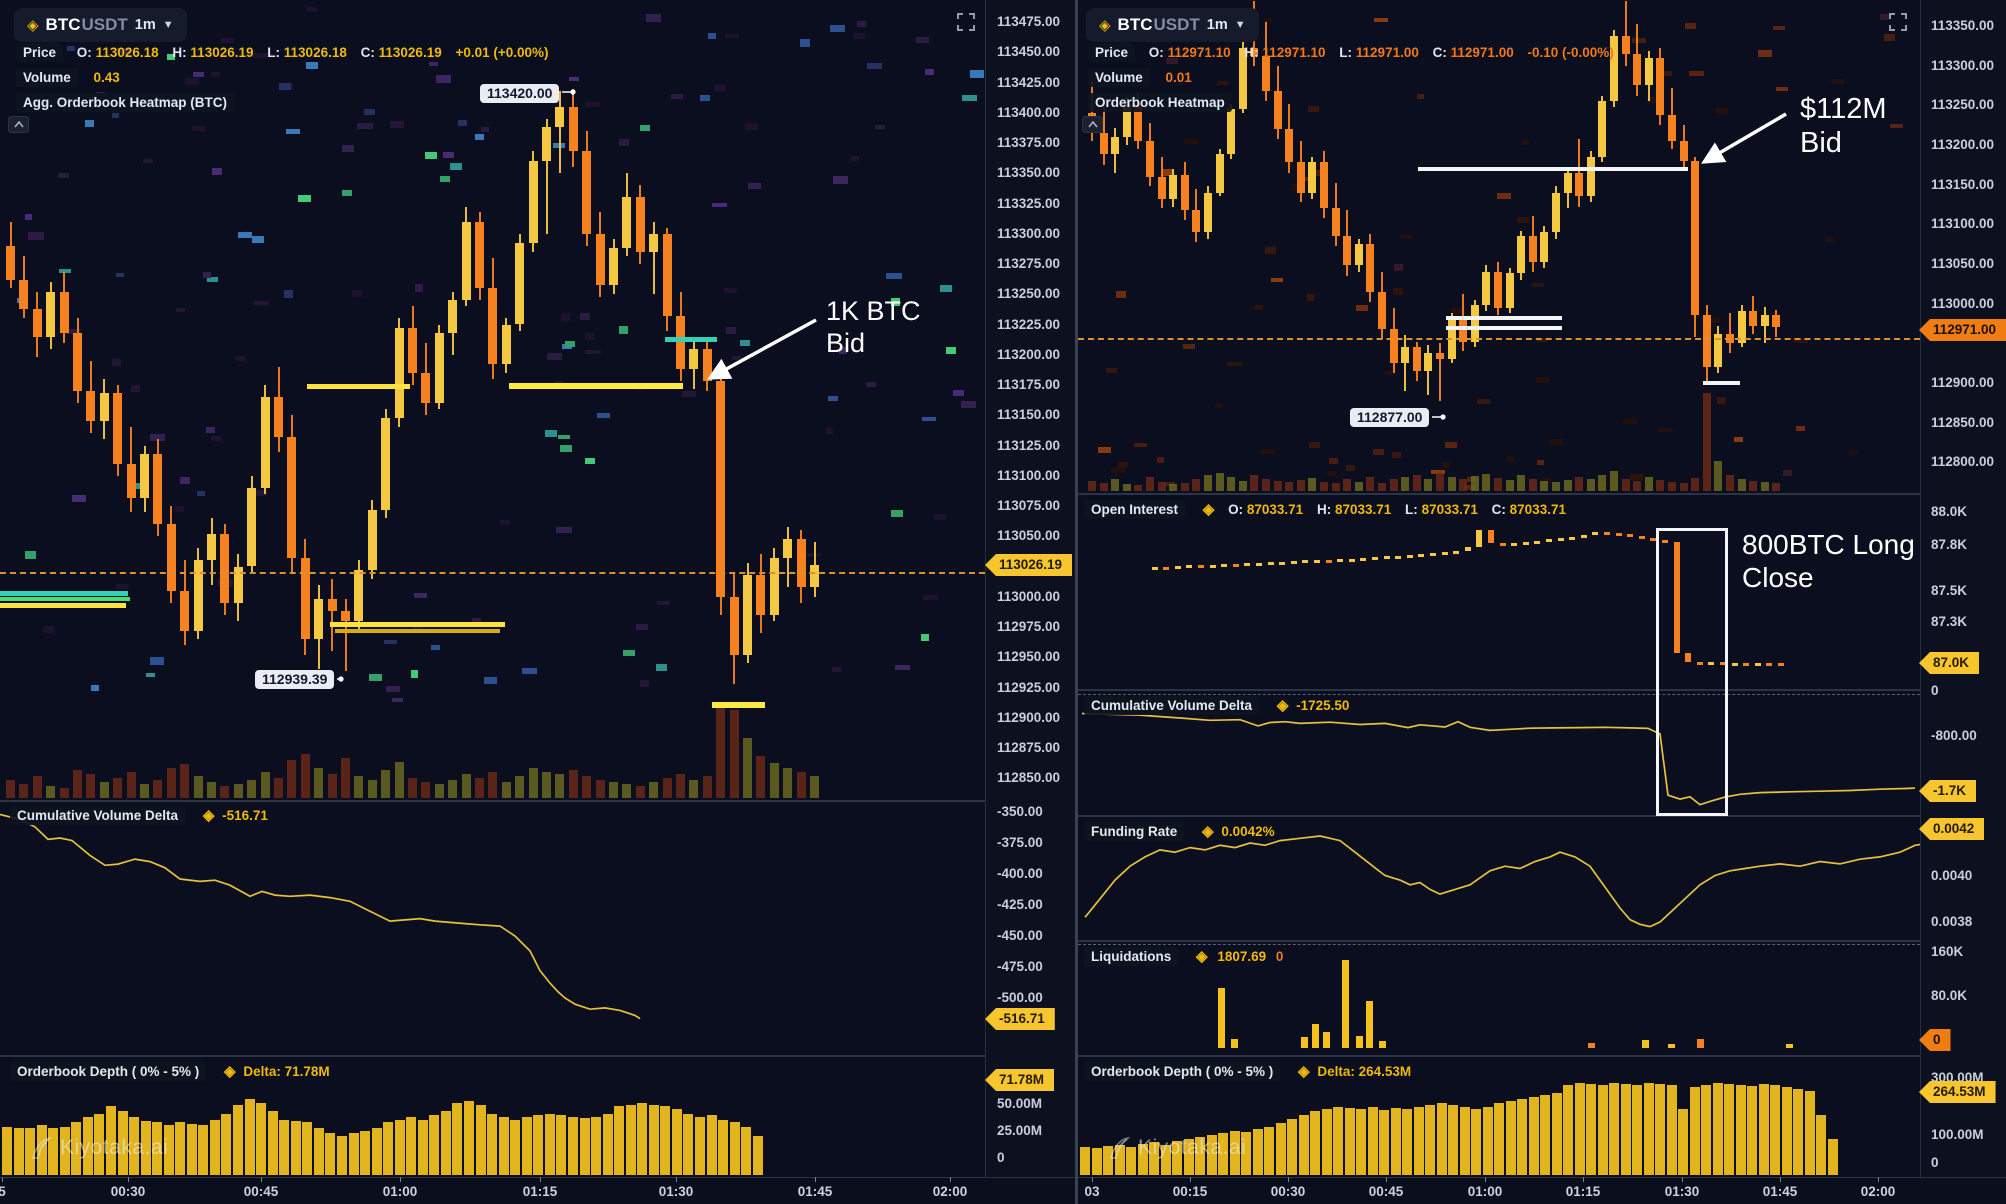  I want to click on time-label: 01:00, so click(400, 1191).